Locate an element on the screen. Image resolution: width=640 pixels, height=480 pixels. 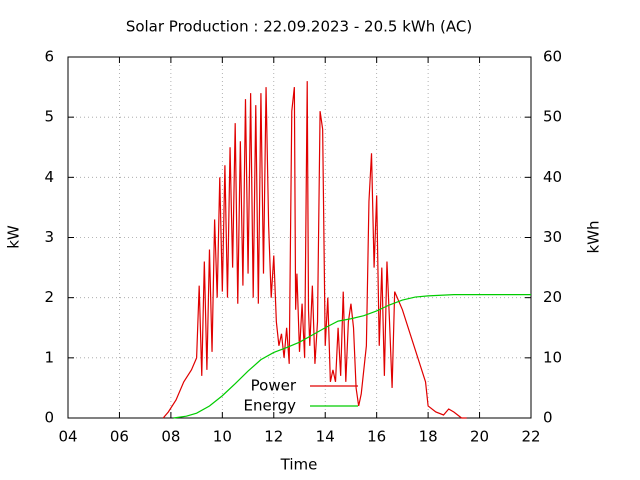
x-tick-label: 14 is located at coordinates (325, 437).